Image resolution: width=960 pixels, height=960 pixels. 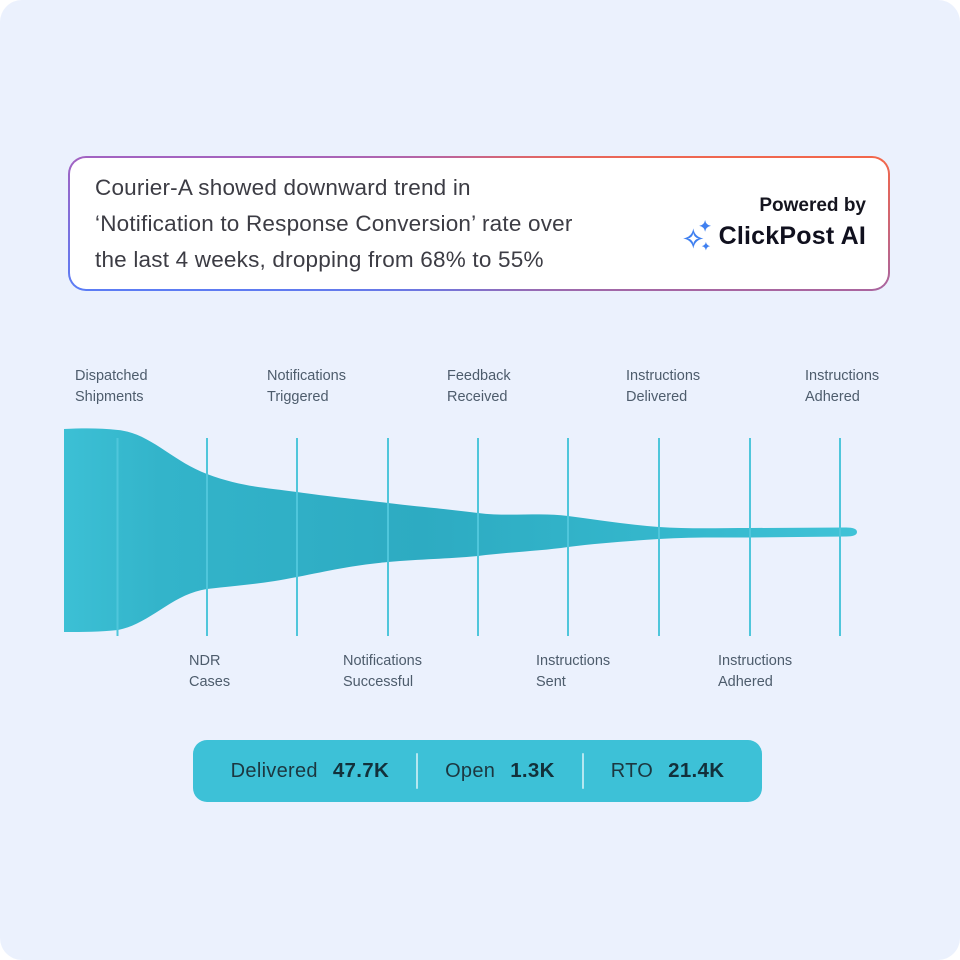 I want to click on stat-label: RTO, so click(x=632, y=771).